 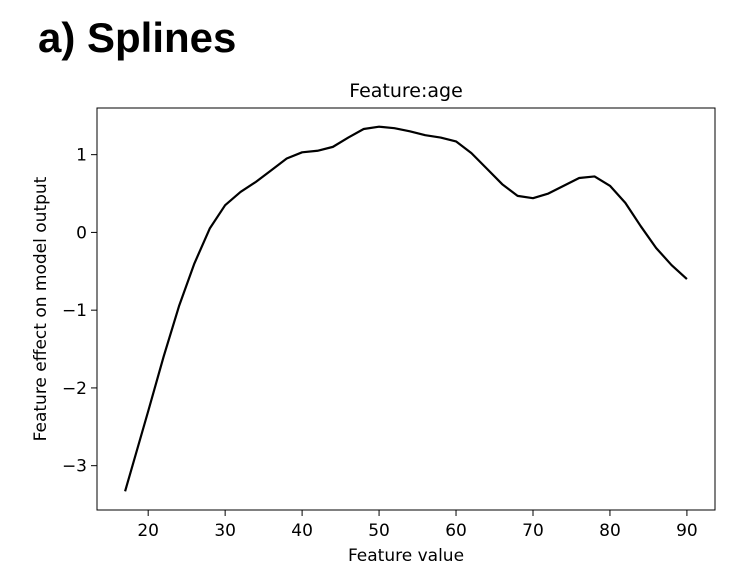 What do you see at coordinates (74, 467) in the screenshot?
I see `y-tick-label: −3` at bounding box center [74, 467].